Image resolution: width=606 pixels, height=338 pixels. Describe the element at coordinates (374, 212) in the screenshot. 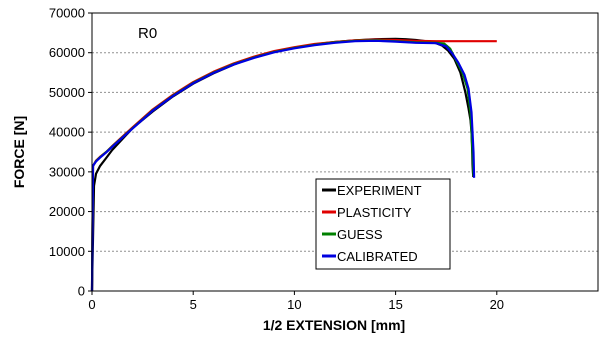

I see `legend-label-plasticity: PLASTICITY` at that location.